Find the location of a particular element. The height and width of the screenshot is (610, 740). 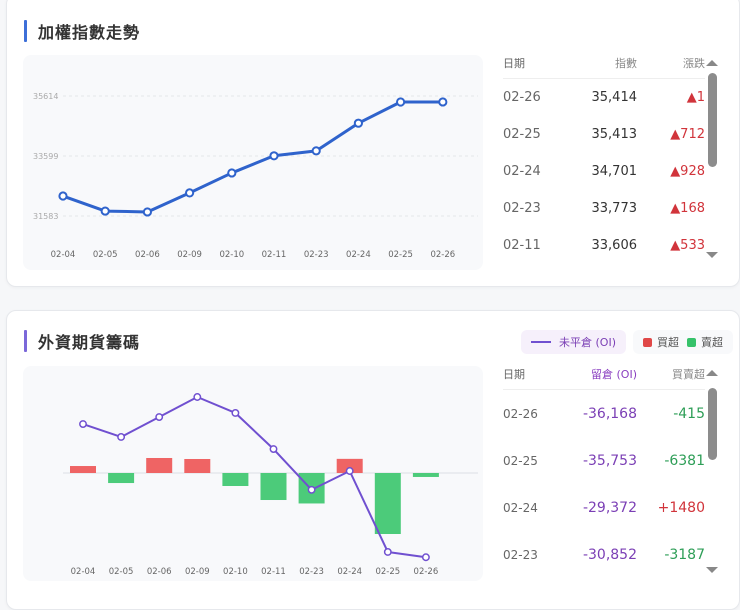

futures-table-scrollbar is located at coordinates (712, 473).